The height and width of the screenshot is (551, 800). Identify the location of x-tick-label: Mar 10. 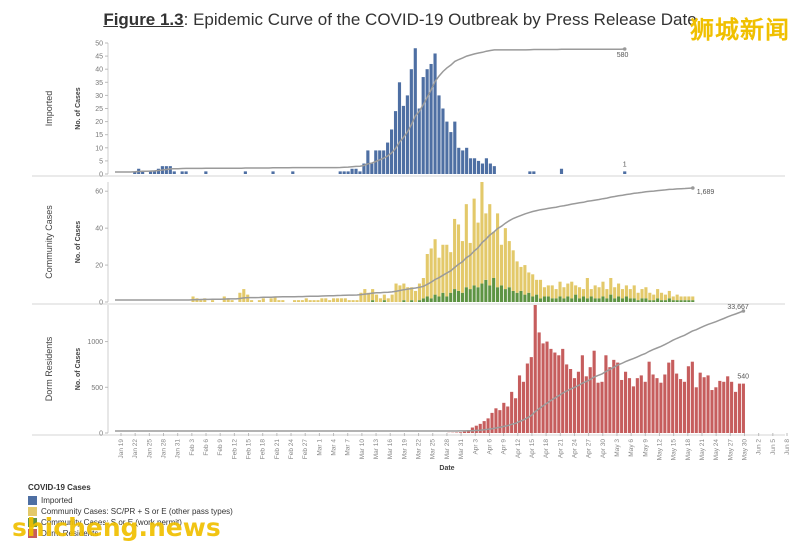
(362, 449).